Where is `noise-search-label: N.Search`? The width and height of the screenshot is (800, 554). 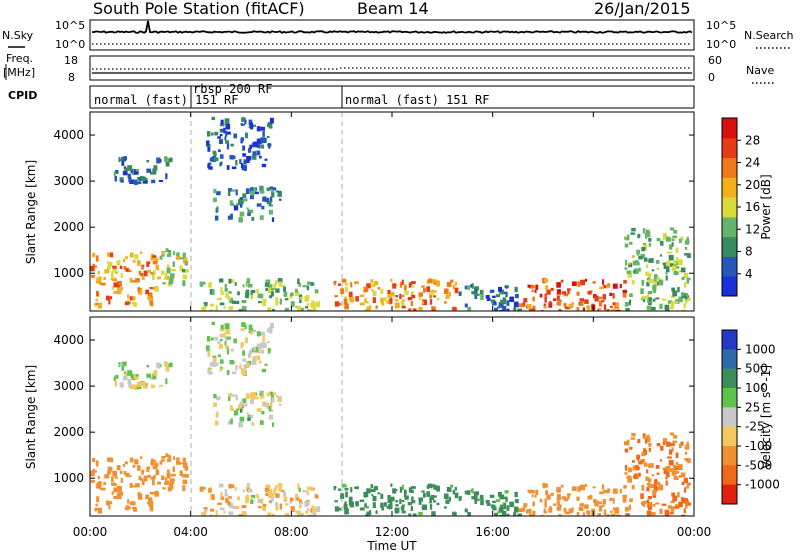 noise-search-label: N.Search is located at coordinates (769, 35).